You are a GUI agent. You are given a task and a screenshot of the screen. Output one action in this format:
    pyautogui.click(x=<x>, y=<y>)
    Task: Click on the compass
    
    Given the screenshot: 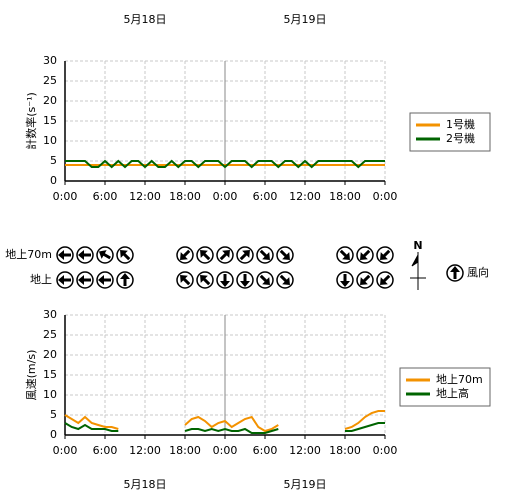 What is the action you would take?
    pyautogui.click(x=418, y=271)
    